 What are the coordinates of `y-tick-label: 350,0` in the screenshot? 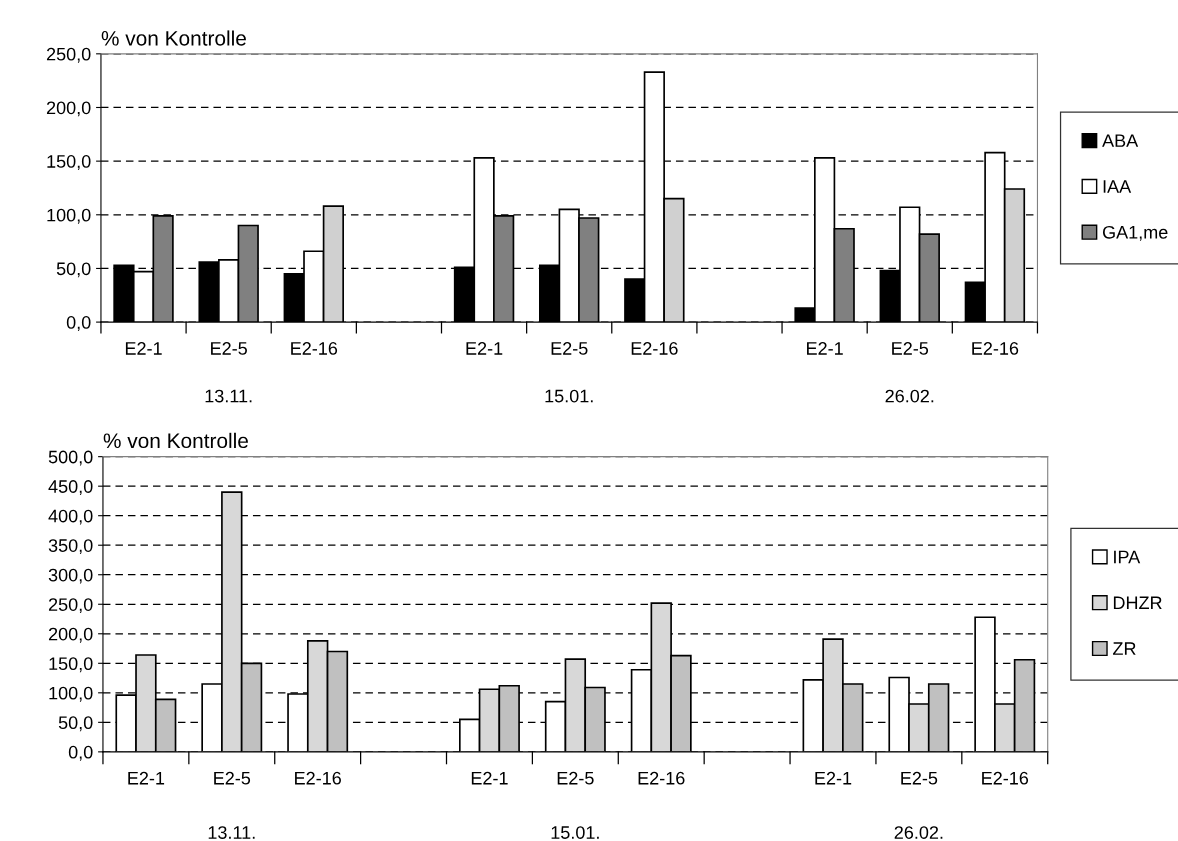 It's located at (70, 547).